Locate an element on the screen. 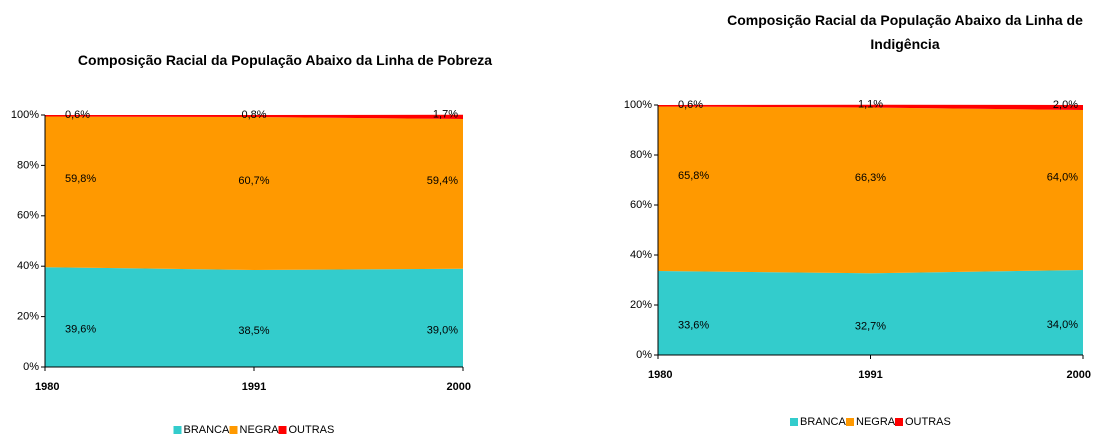  data-label: 39,0% is located at coordinates (442, 330).